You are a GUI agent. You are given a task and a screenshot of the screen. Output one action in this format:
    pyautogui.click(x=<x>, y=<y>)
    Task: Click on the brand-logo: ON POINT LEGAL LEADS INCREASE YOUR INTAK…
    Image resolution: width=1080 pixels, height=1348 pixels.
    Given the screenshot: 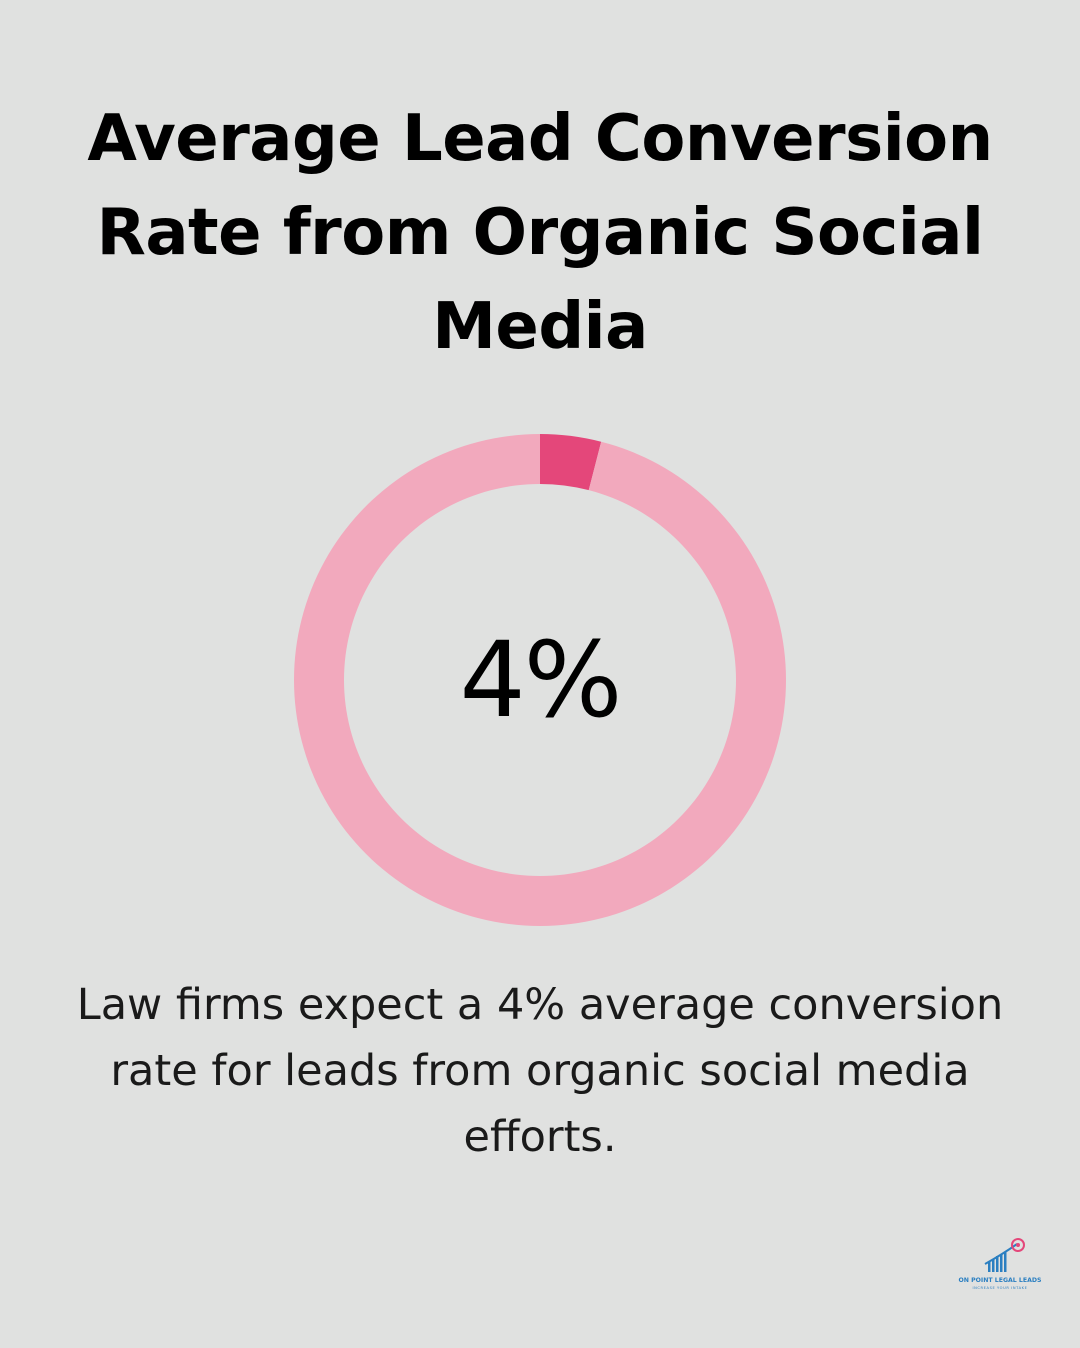 What is the action you would take?
    pyautogui.click(x=1000, y=1266)
    